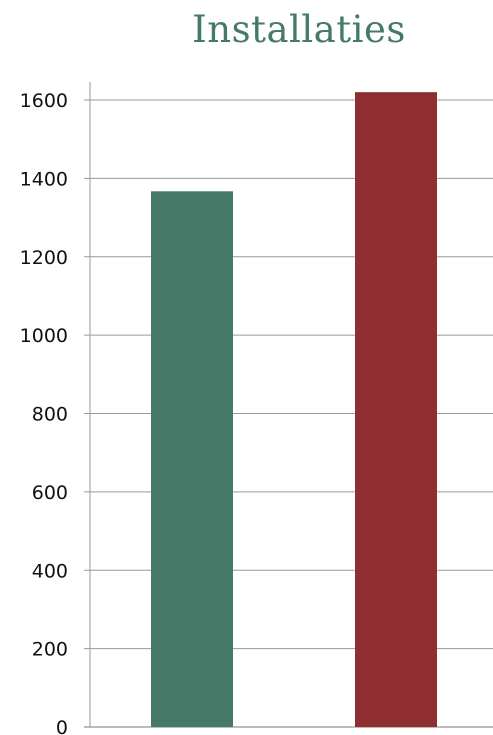 Image resolution: width=493 pixels, height=735 pixels. Describe the element at coordinates (50, 415) in the screenshot. I see `y-tick-label: 800` at that location.